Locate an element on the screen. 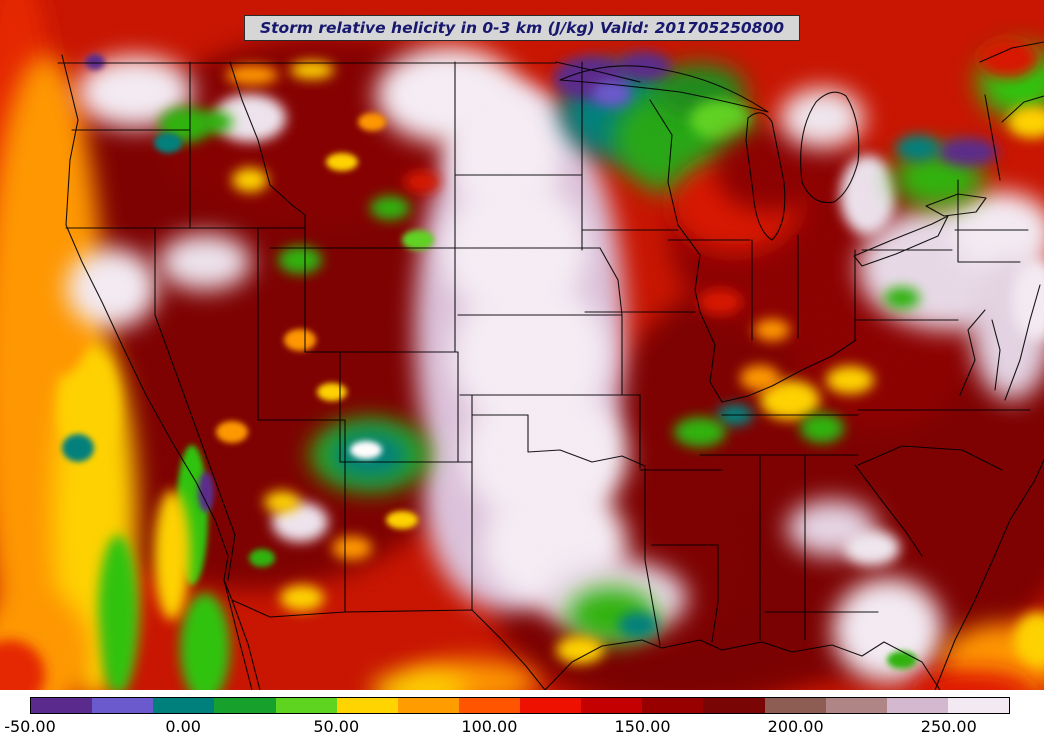  northeast-state-borders-path is located at coordinates (941, 217).